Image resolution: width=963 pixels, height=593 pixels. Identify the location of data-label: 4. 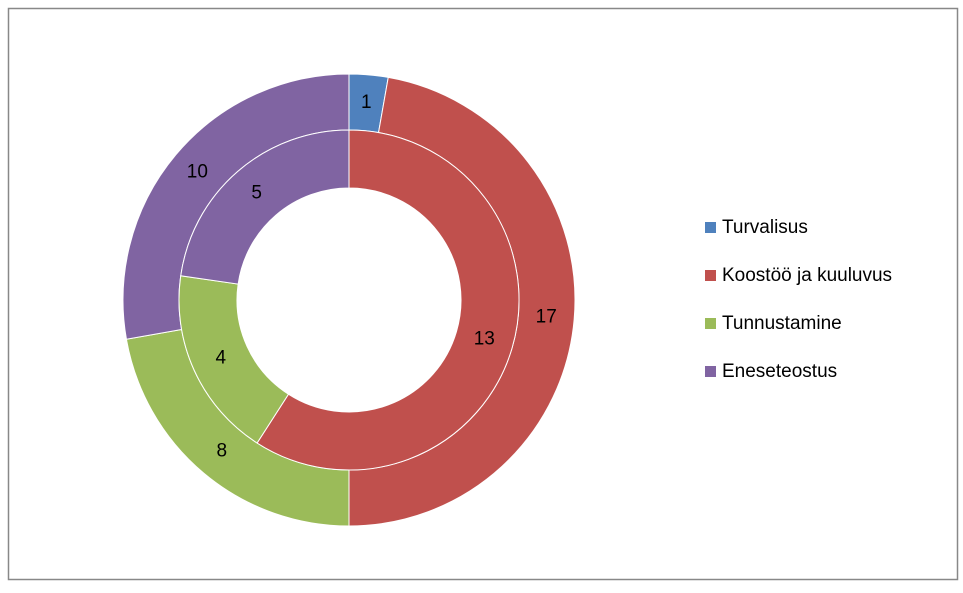
(220, 358).